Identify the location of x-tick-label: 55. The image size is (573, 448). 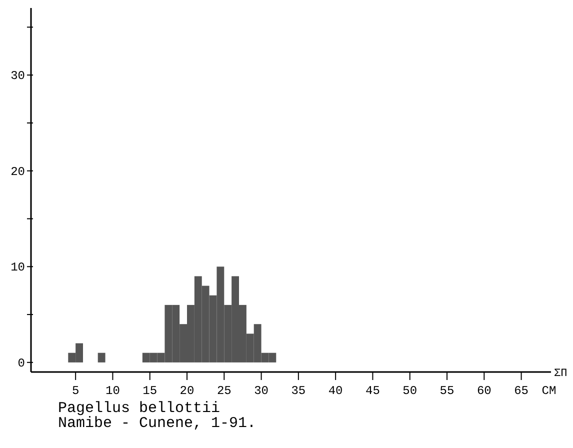
(447, 391).